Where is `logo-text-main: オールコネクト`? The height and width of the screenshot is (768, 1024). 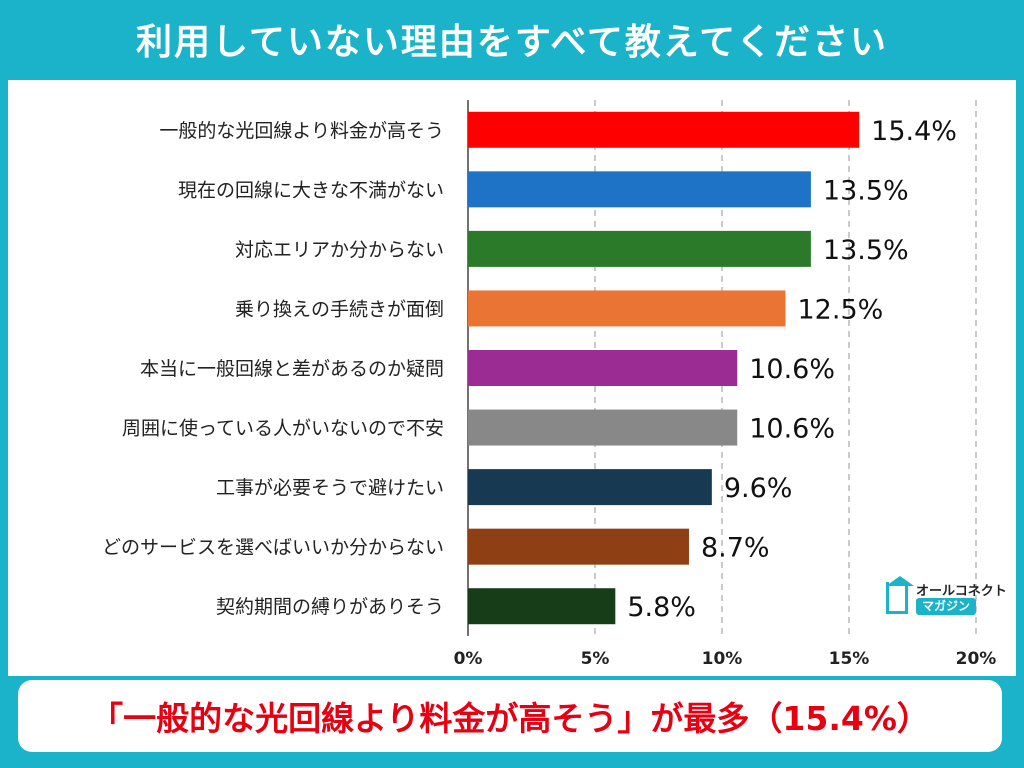 logo-text-main: オールコネクト is located at coordinates (961, 591).